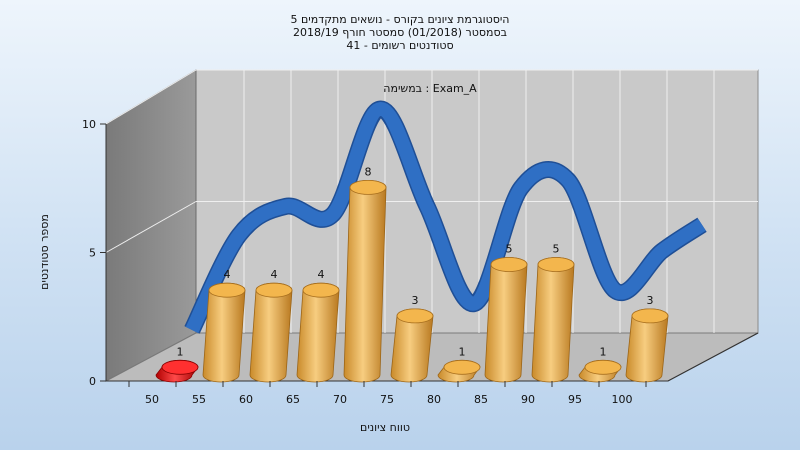 The image size is (800, 450). Describe the element at coordinates (387, 399) in the screenshot. I see `x-tick-label: 75` at that location.